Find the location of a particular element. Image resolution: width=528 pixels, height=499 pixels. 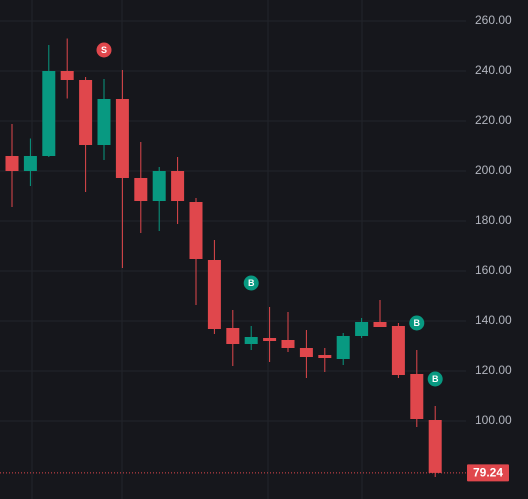

last-price-box is located at coordinates (488, 473).